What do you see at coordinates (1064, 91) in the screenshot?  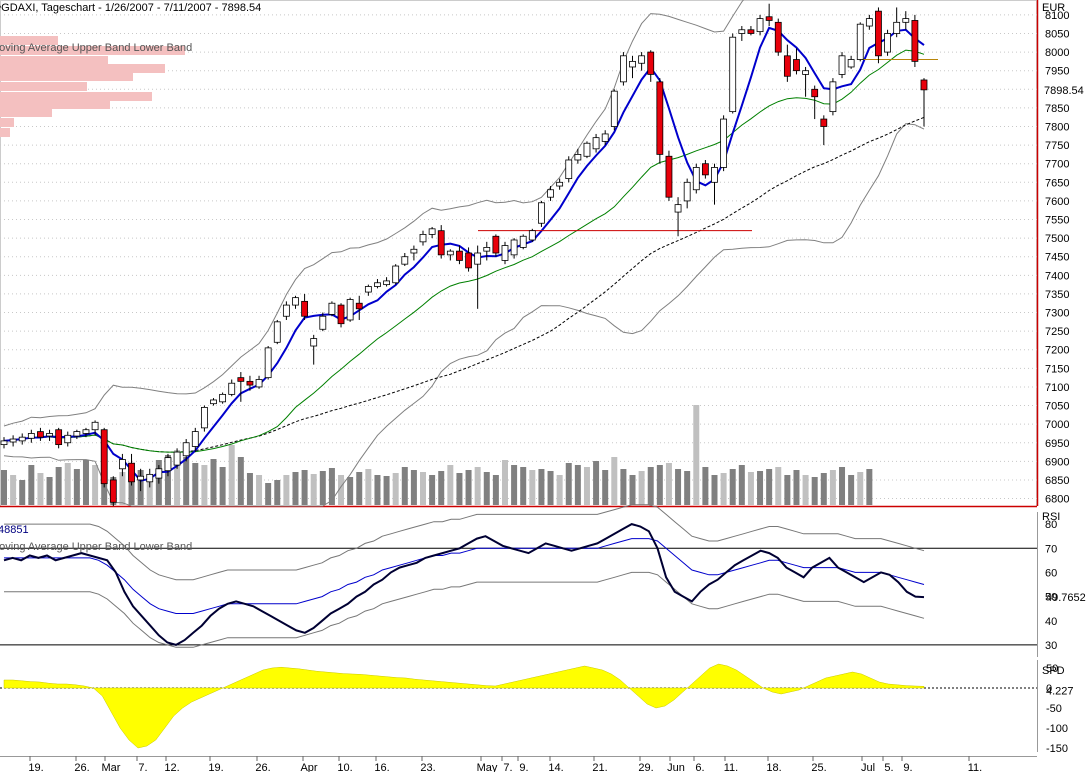 I see `last-price-label: 7898.54` at bounding box center [1064, 91].